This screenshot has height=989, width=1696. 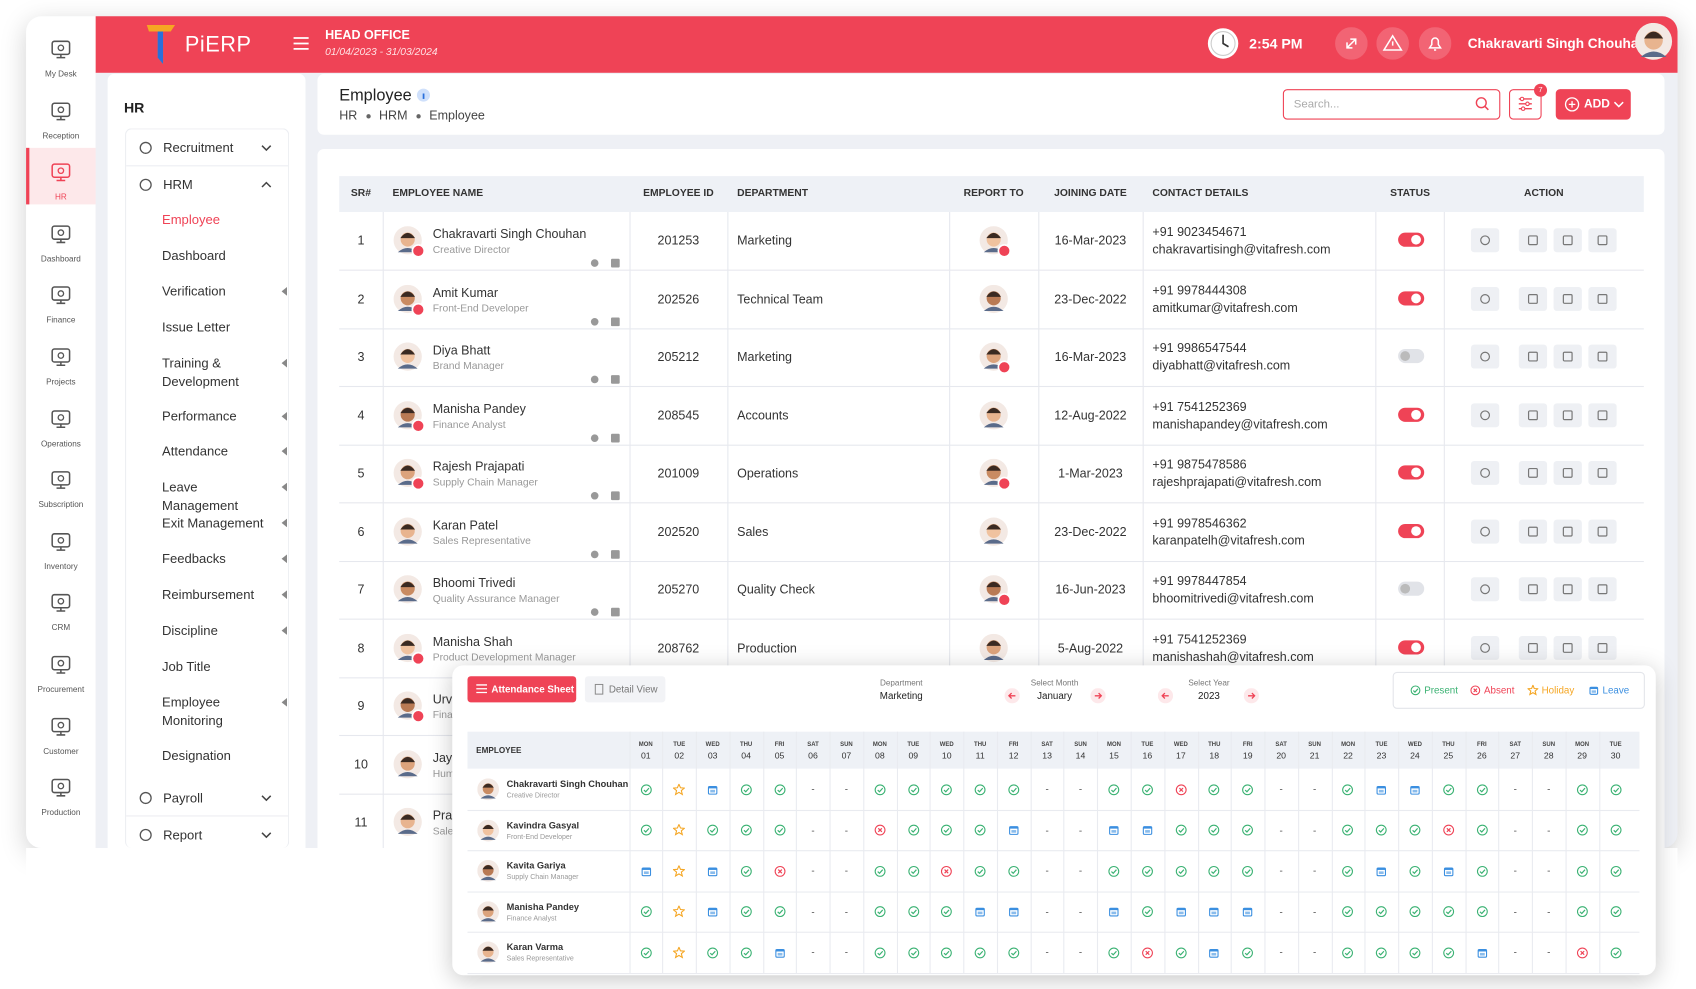 What do you see at coordinates (61, 364) in the screenshot?
I see `rail-icon-part` at bounding box center [61, 364].